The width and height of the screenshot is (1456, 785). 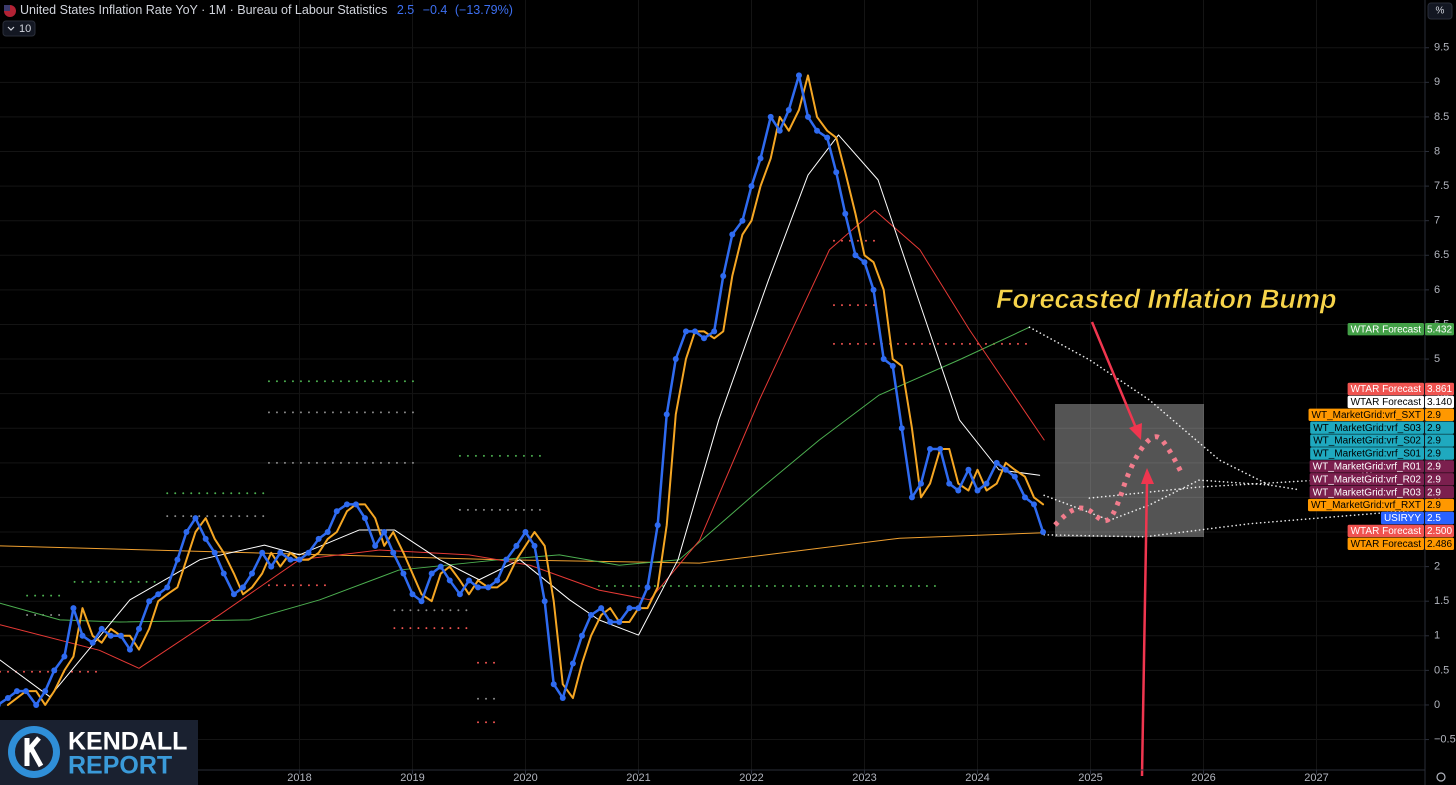 I want to click on interval-badge, so click(x=19, y=28).